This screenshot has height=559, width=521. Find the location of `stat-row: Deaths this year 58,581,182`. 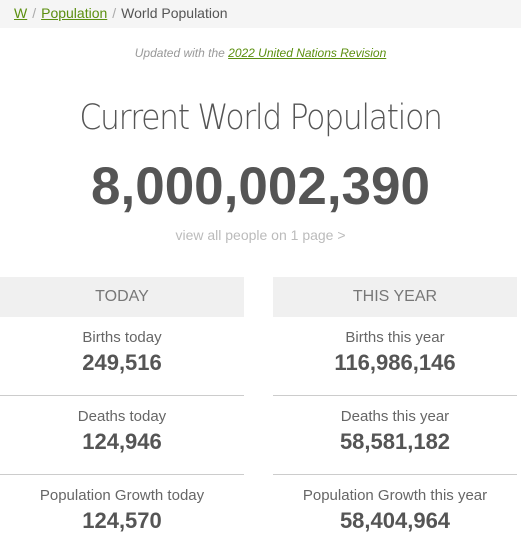

stat-row: Deaths this year 58,581,182 is located at coordinates (395, 435).